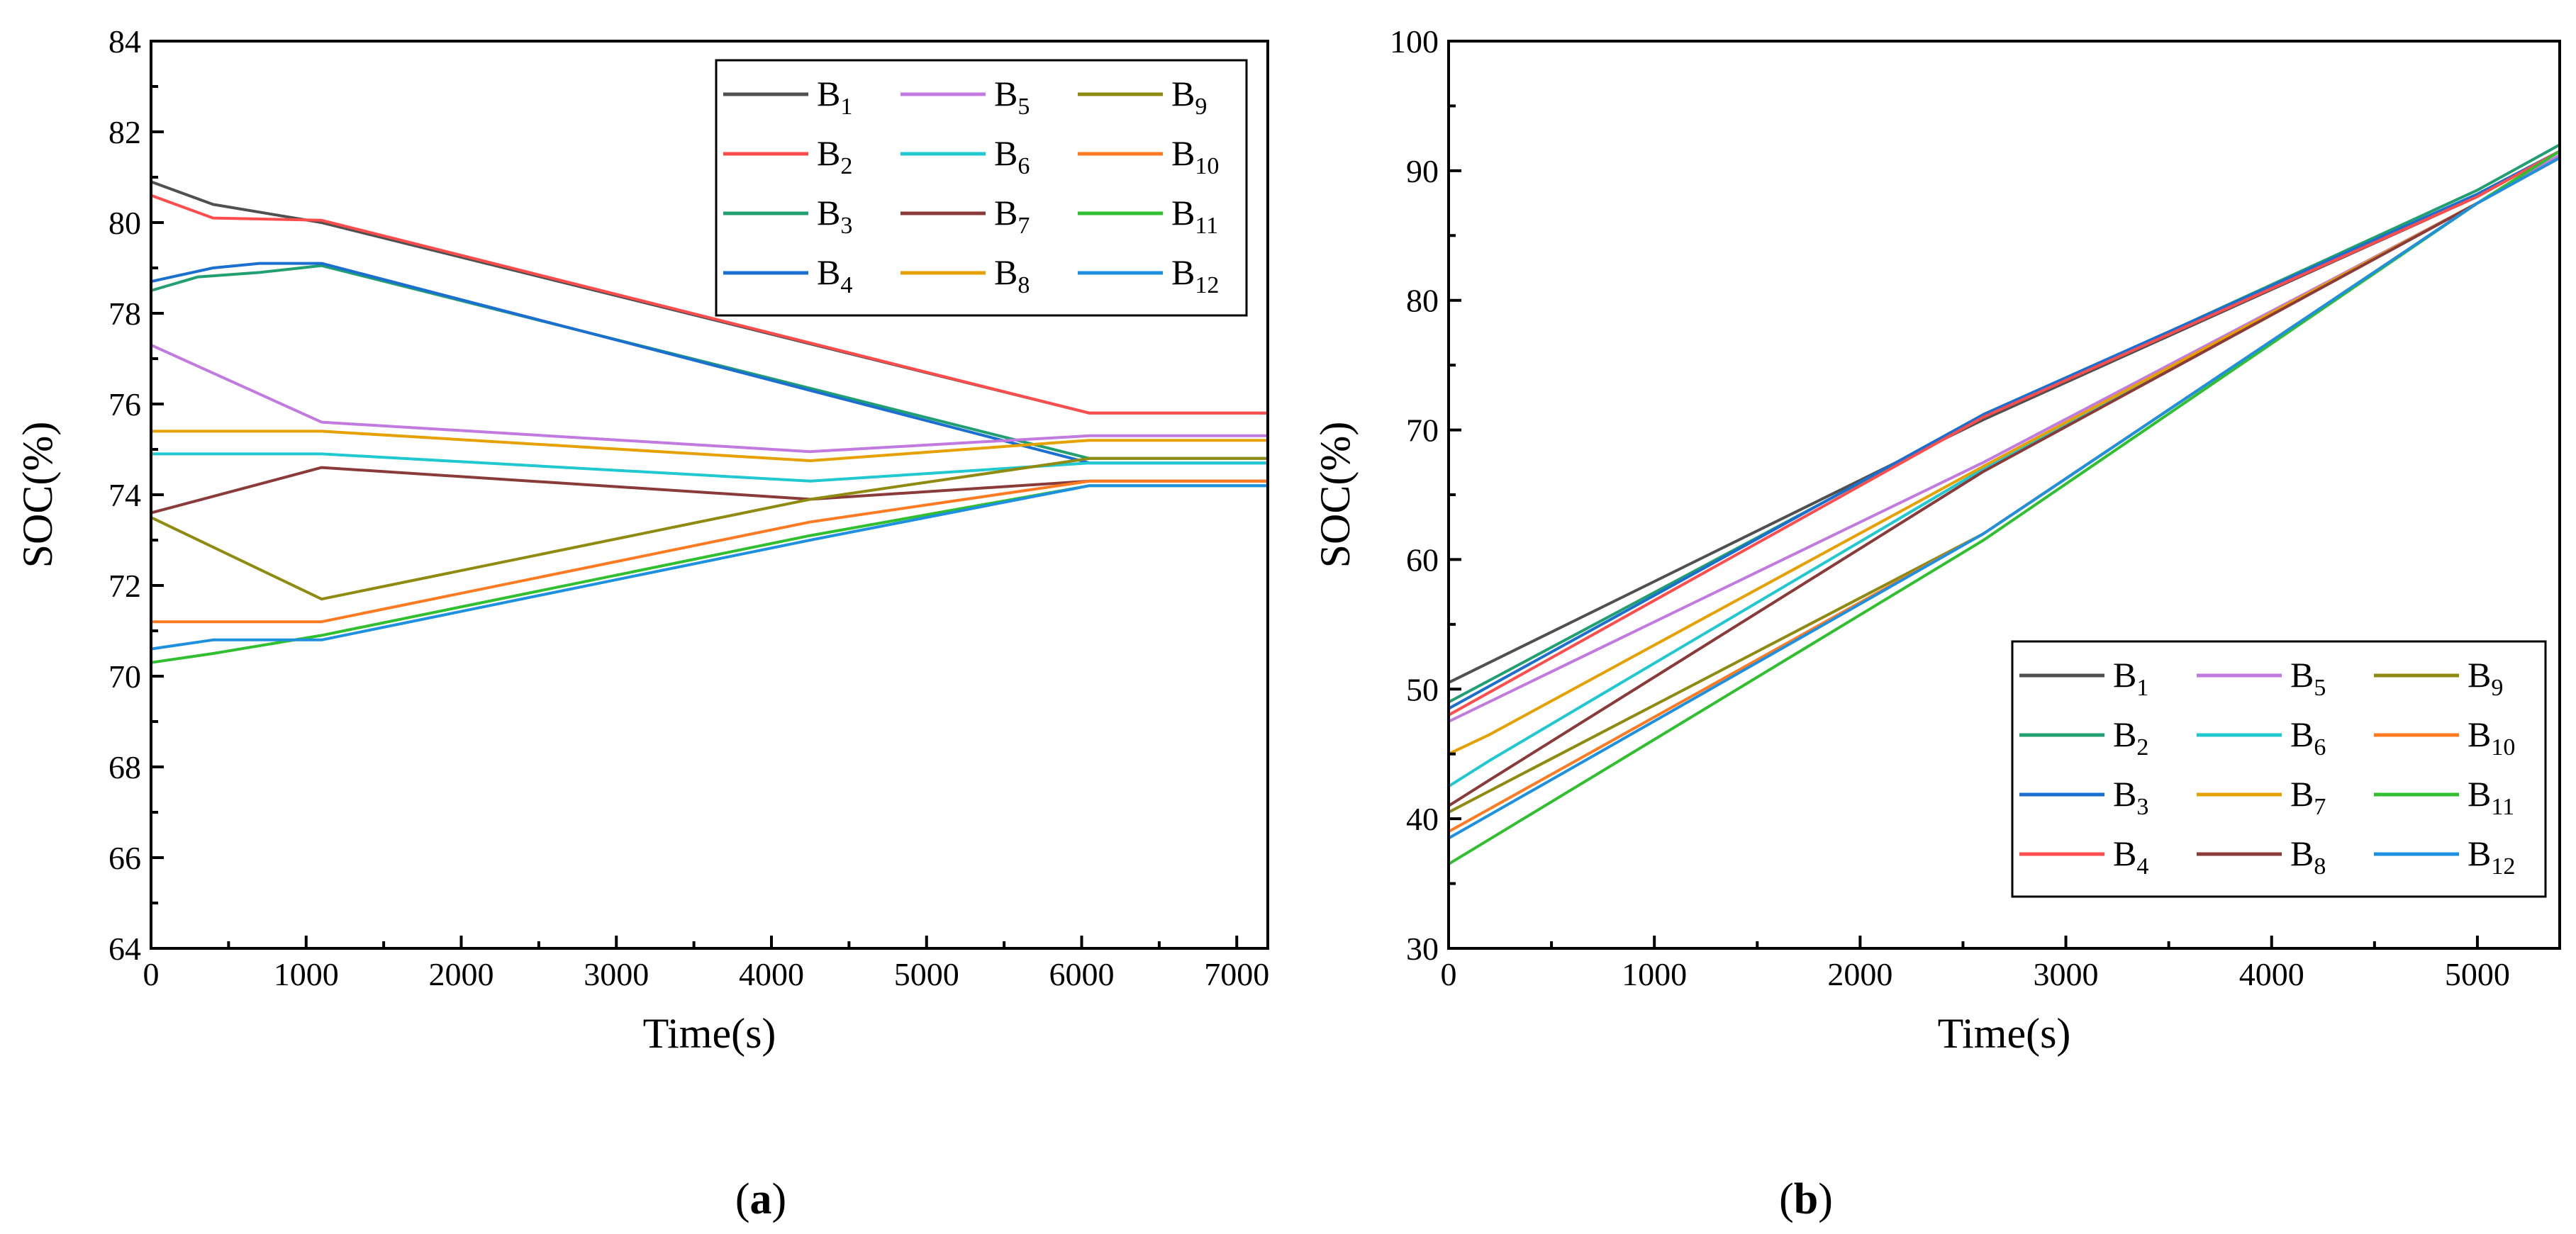 Image resolution: width=2576 pixels, height=1234 pixels. Describe the element at coordinates (1806, 1199) in the screenshot. I see `panel-label-b: (b)` at that location.